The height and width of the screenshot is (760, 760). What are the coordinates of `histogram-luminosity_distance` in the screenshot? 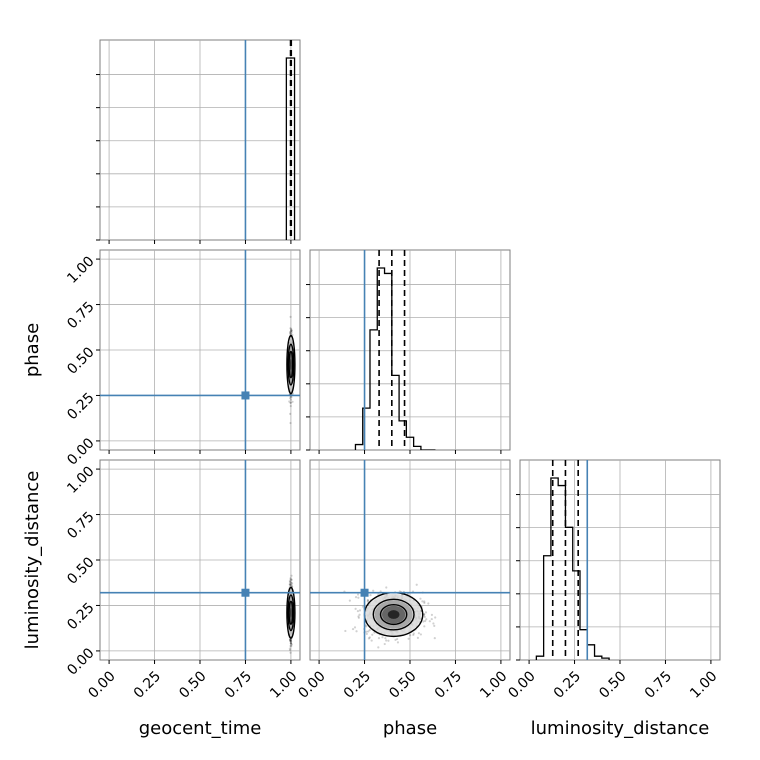 It's located at (572, 568).